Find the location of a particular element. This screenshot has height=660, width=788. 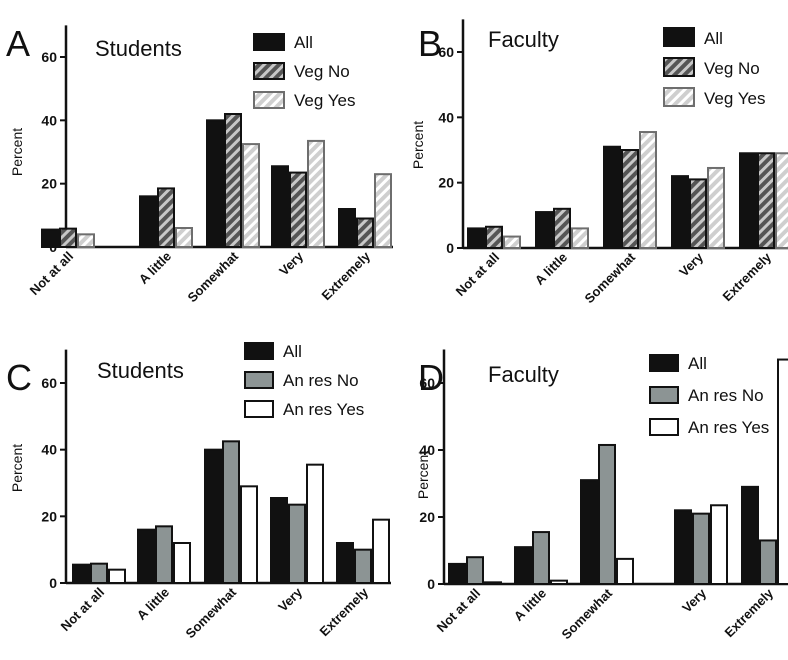

bar-veg-no-extremely is located at coordinates (766, 200).